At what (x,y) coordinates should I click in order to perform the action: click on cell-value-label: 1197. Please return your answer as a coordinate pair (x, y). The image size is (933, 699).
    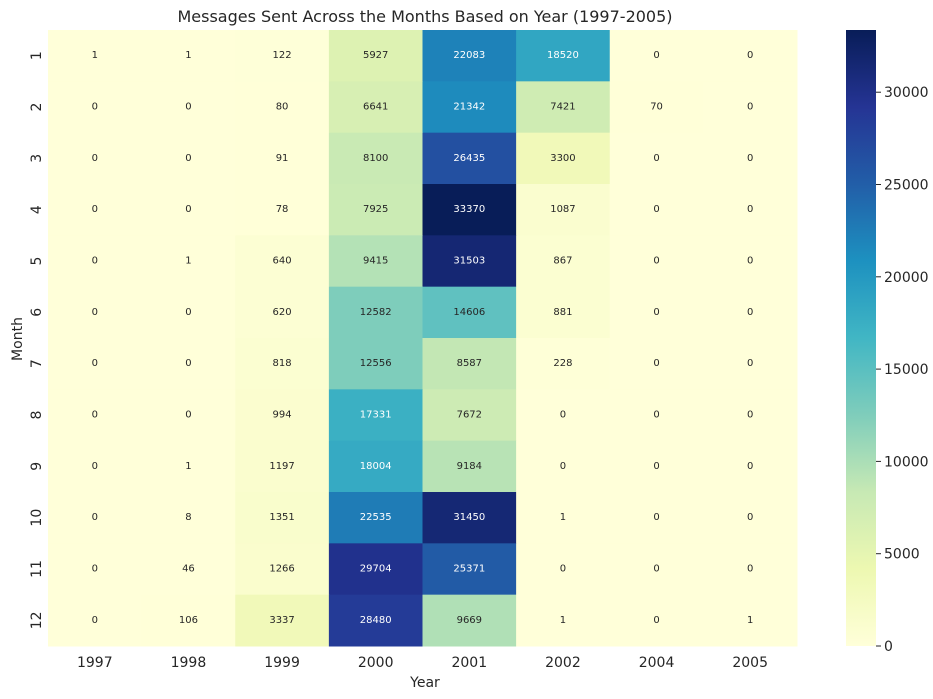
    Looking at the image, I should click on (281, 466).